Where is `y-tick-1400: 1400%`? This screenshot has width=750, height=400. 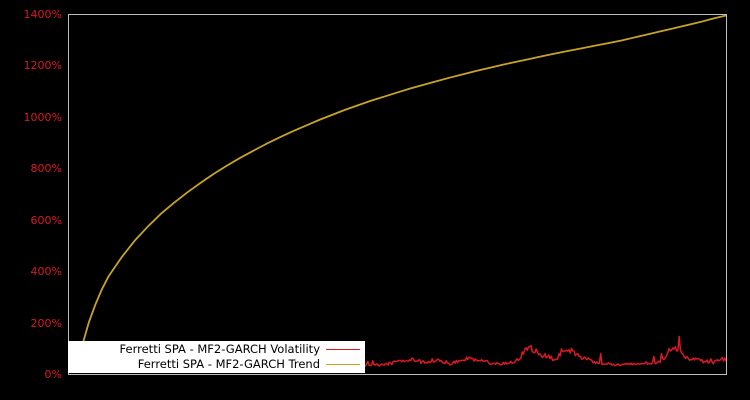 y-tick-1400: 1400% is located at coordinates (42, 14).